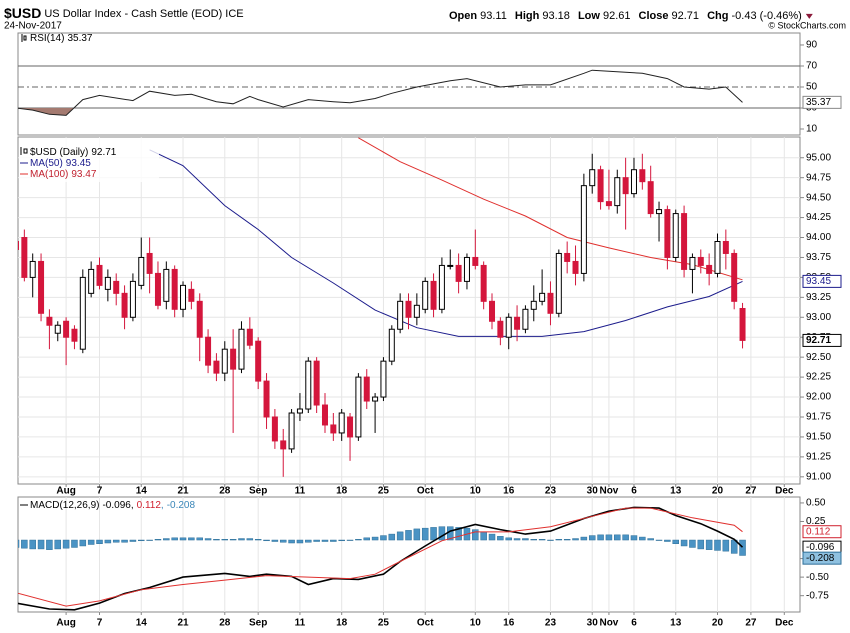  What do you see at coordinates (509, 623) in the screenshot?
I see `x-tick-label: 16` at bounding box center [509, 623].